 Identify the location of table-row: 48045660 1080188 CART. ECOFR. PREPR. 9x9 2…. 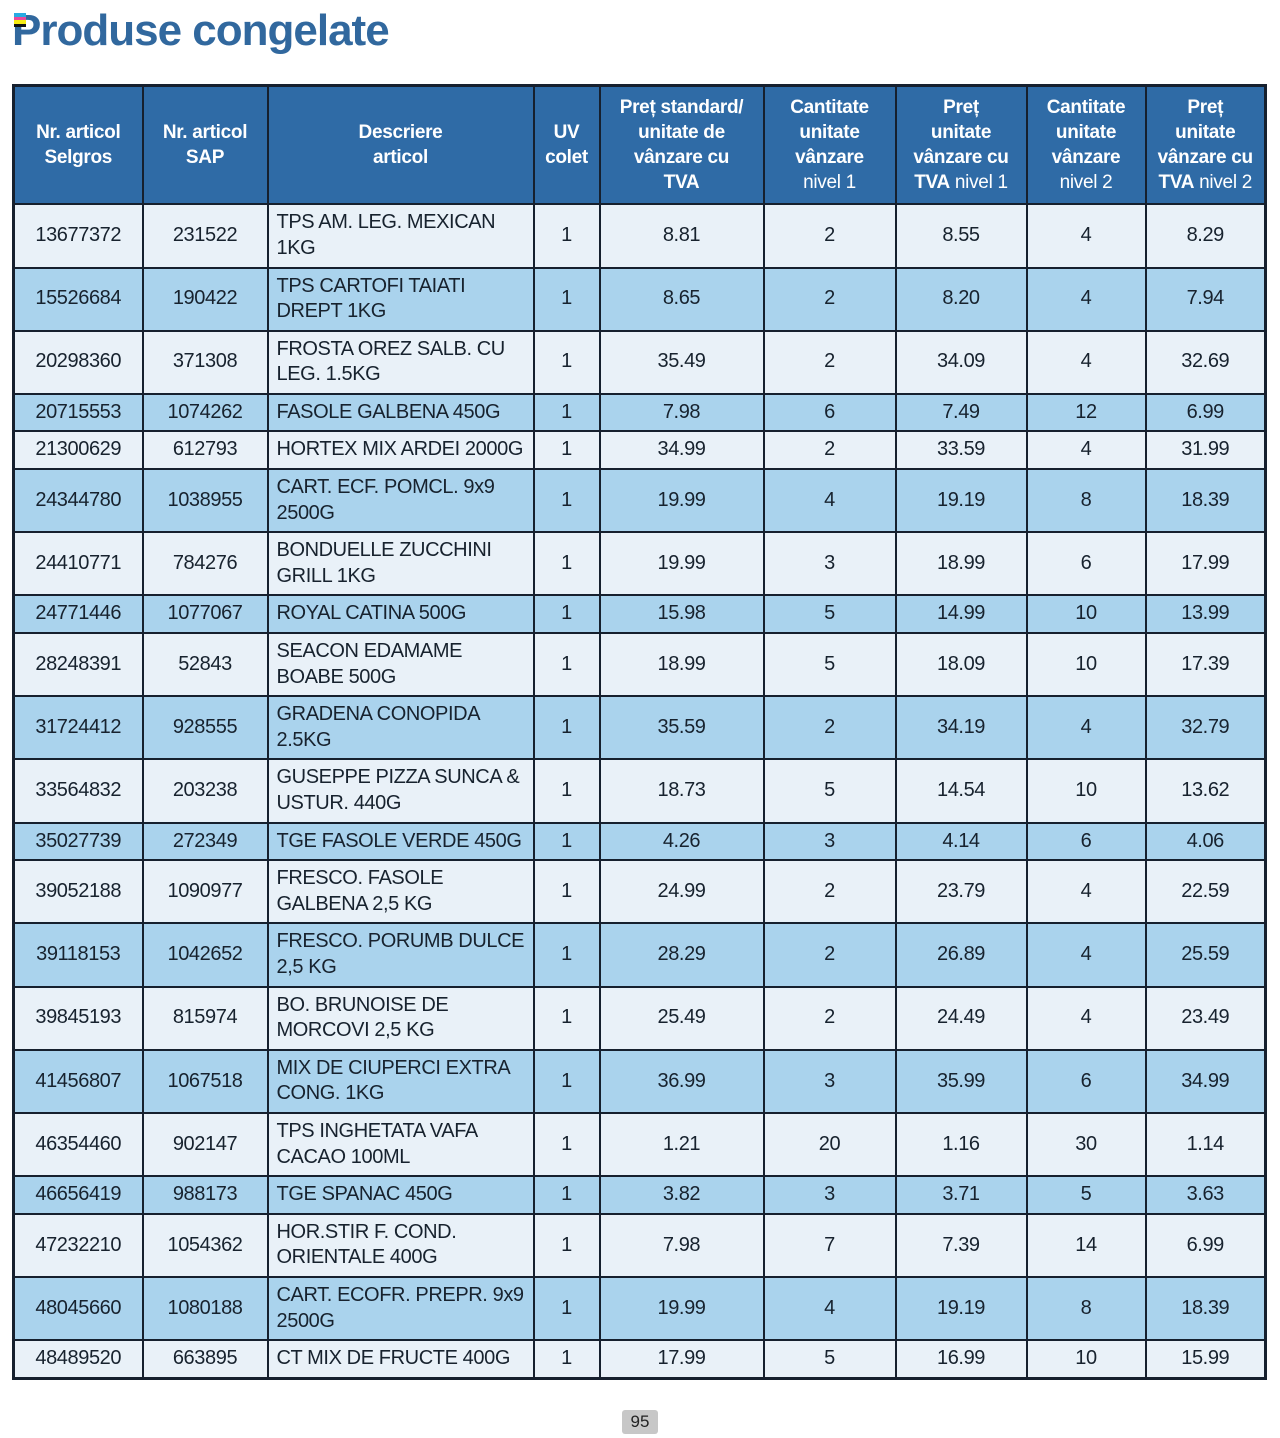
(639, 1308).